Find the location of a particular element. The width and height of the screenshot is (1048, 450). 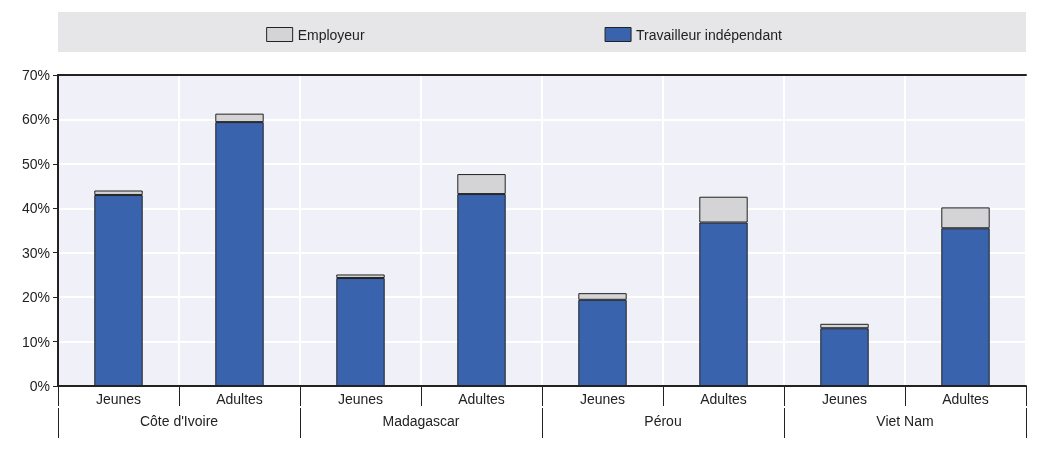

y-tick-label: 30% is located at coordinates (35, 252).